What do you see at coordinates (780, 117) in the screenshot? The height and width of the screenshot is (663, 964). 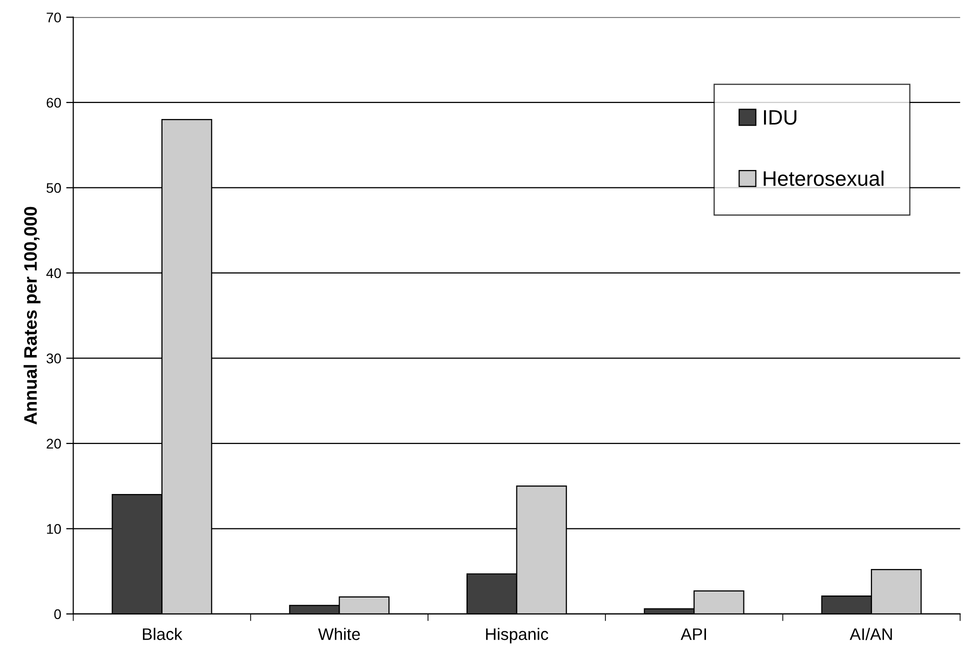 I see `legend-label: IDU` at bounding box center [780, 117].